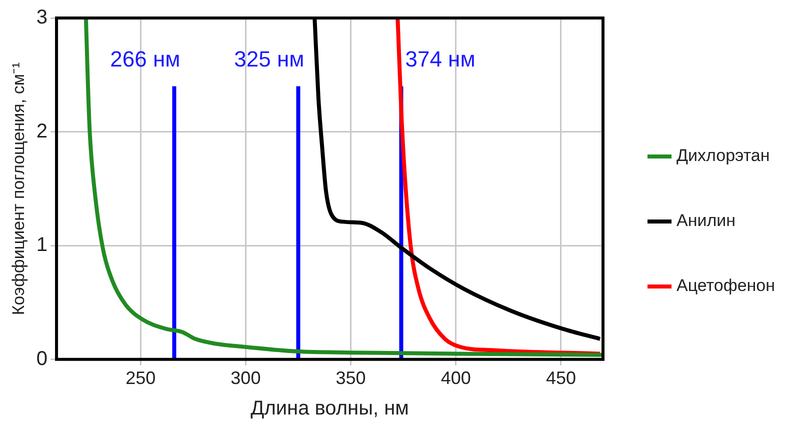 Image resolution: width=795 pixels, height=430 pixels. Describe the element at coordinates (42, 131) in the screenshot. I see `y-tick-label: 2` at that location.